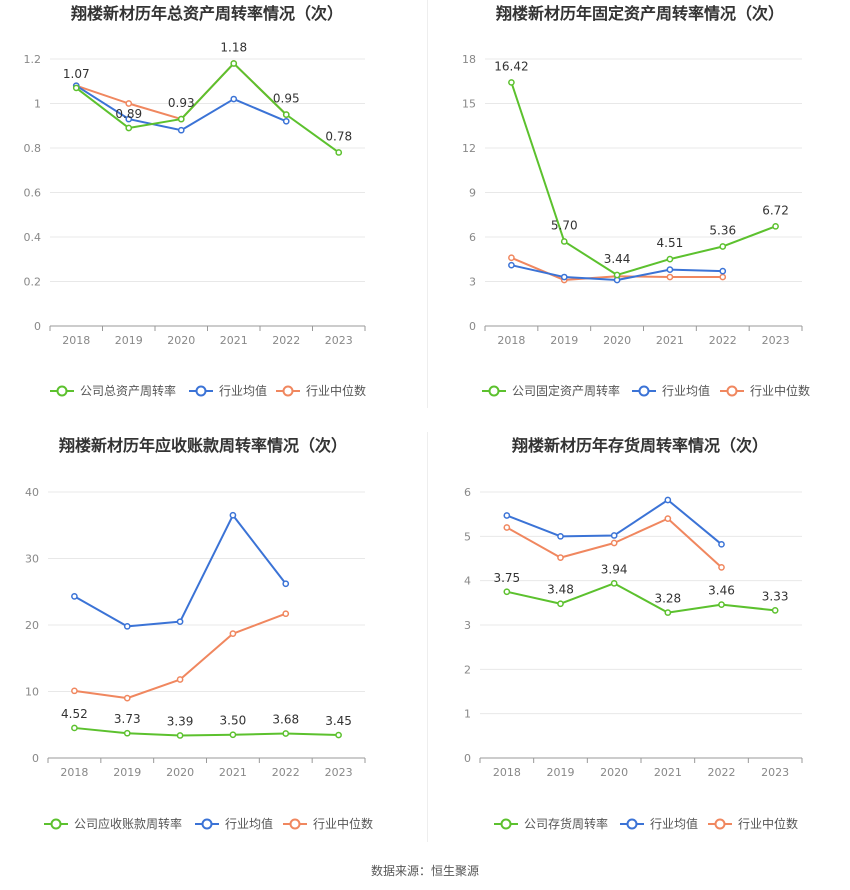 This screenshot has height=890, width=850. Describe the element at coordinates (721, 591) in the screenshot. I see `data-label: 3.46` at that location.